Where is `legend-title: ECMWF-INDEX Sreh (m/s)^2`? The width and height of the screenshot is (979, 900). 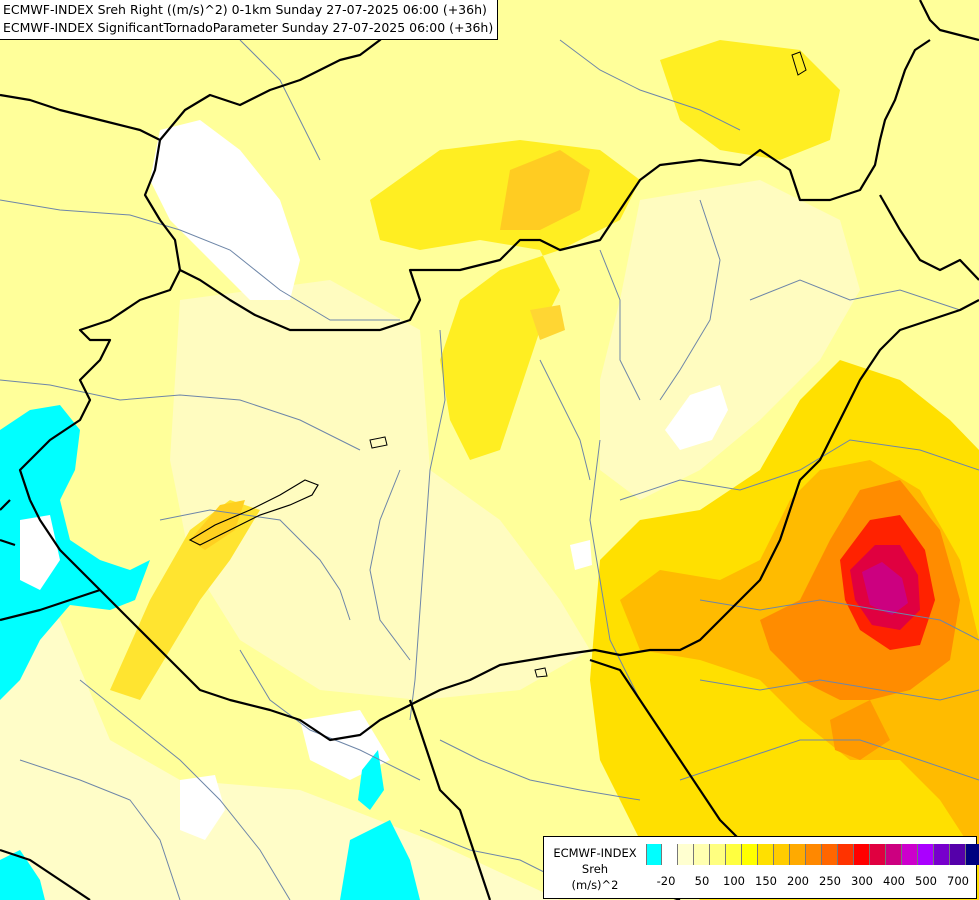
legend-title: ECMWF-INDEX Sreh (m/s)^2 is located at coordinates (595, 869).